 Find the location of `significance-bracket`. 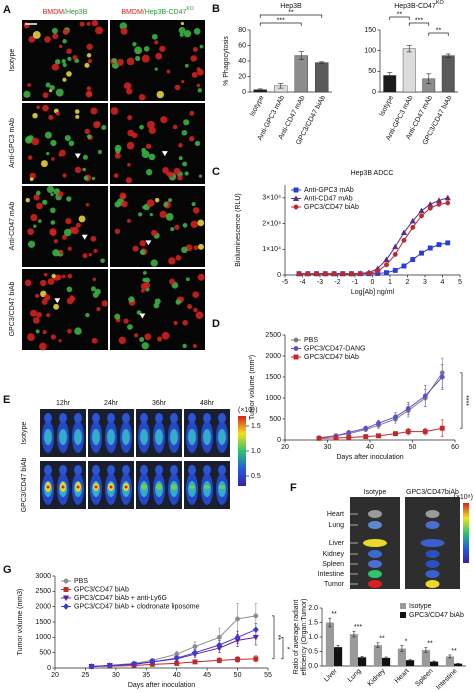

significance-bracket is located at coordinates (438, 34).